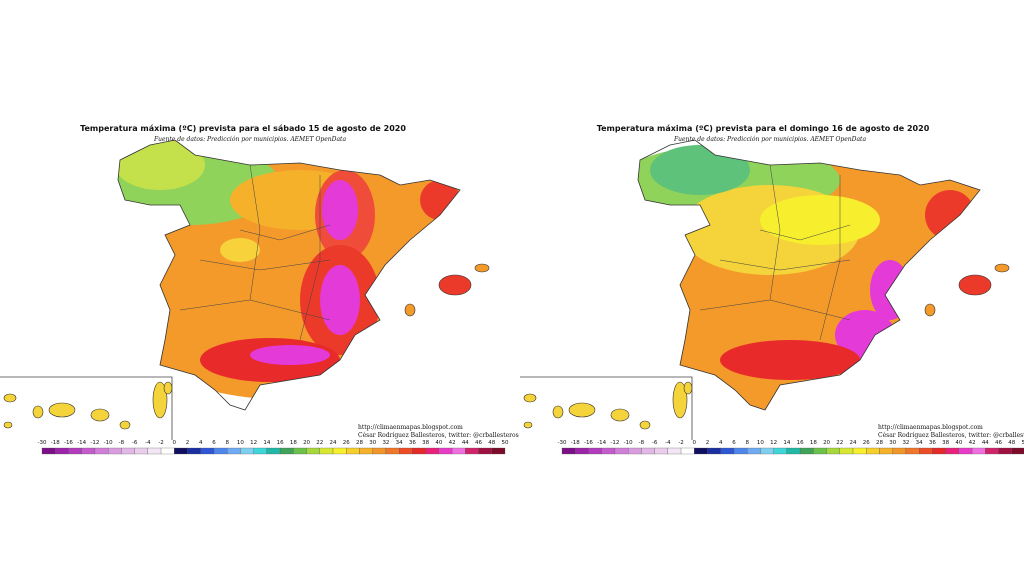  Describe the element at coordinates (42, 443) in the screenshot. I see `legend-label: -30` at that location.